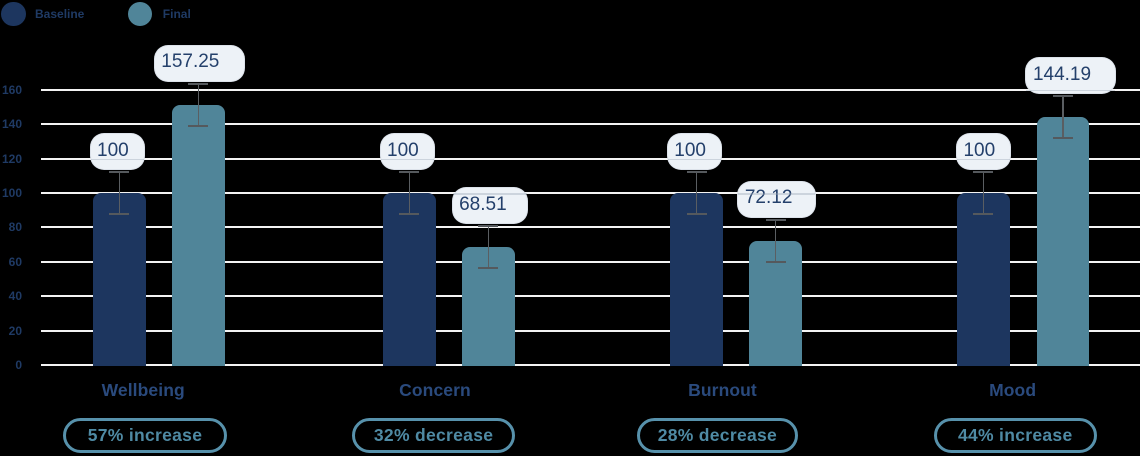  What do you see at coordinates (722, 390) in the screenshot?
I see `category-label-burnout: Burnout` at bounding box center [722, 390].